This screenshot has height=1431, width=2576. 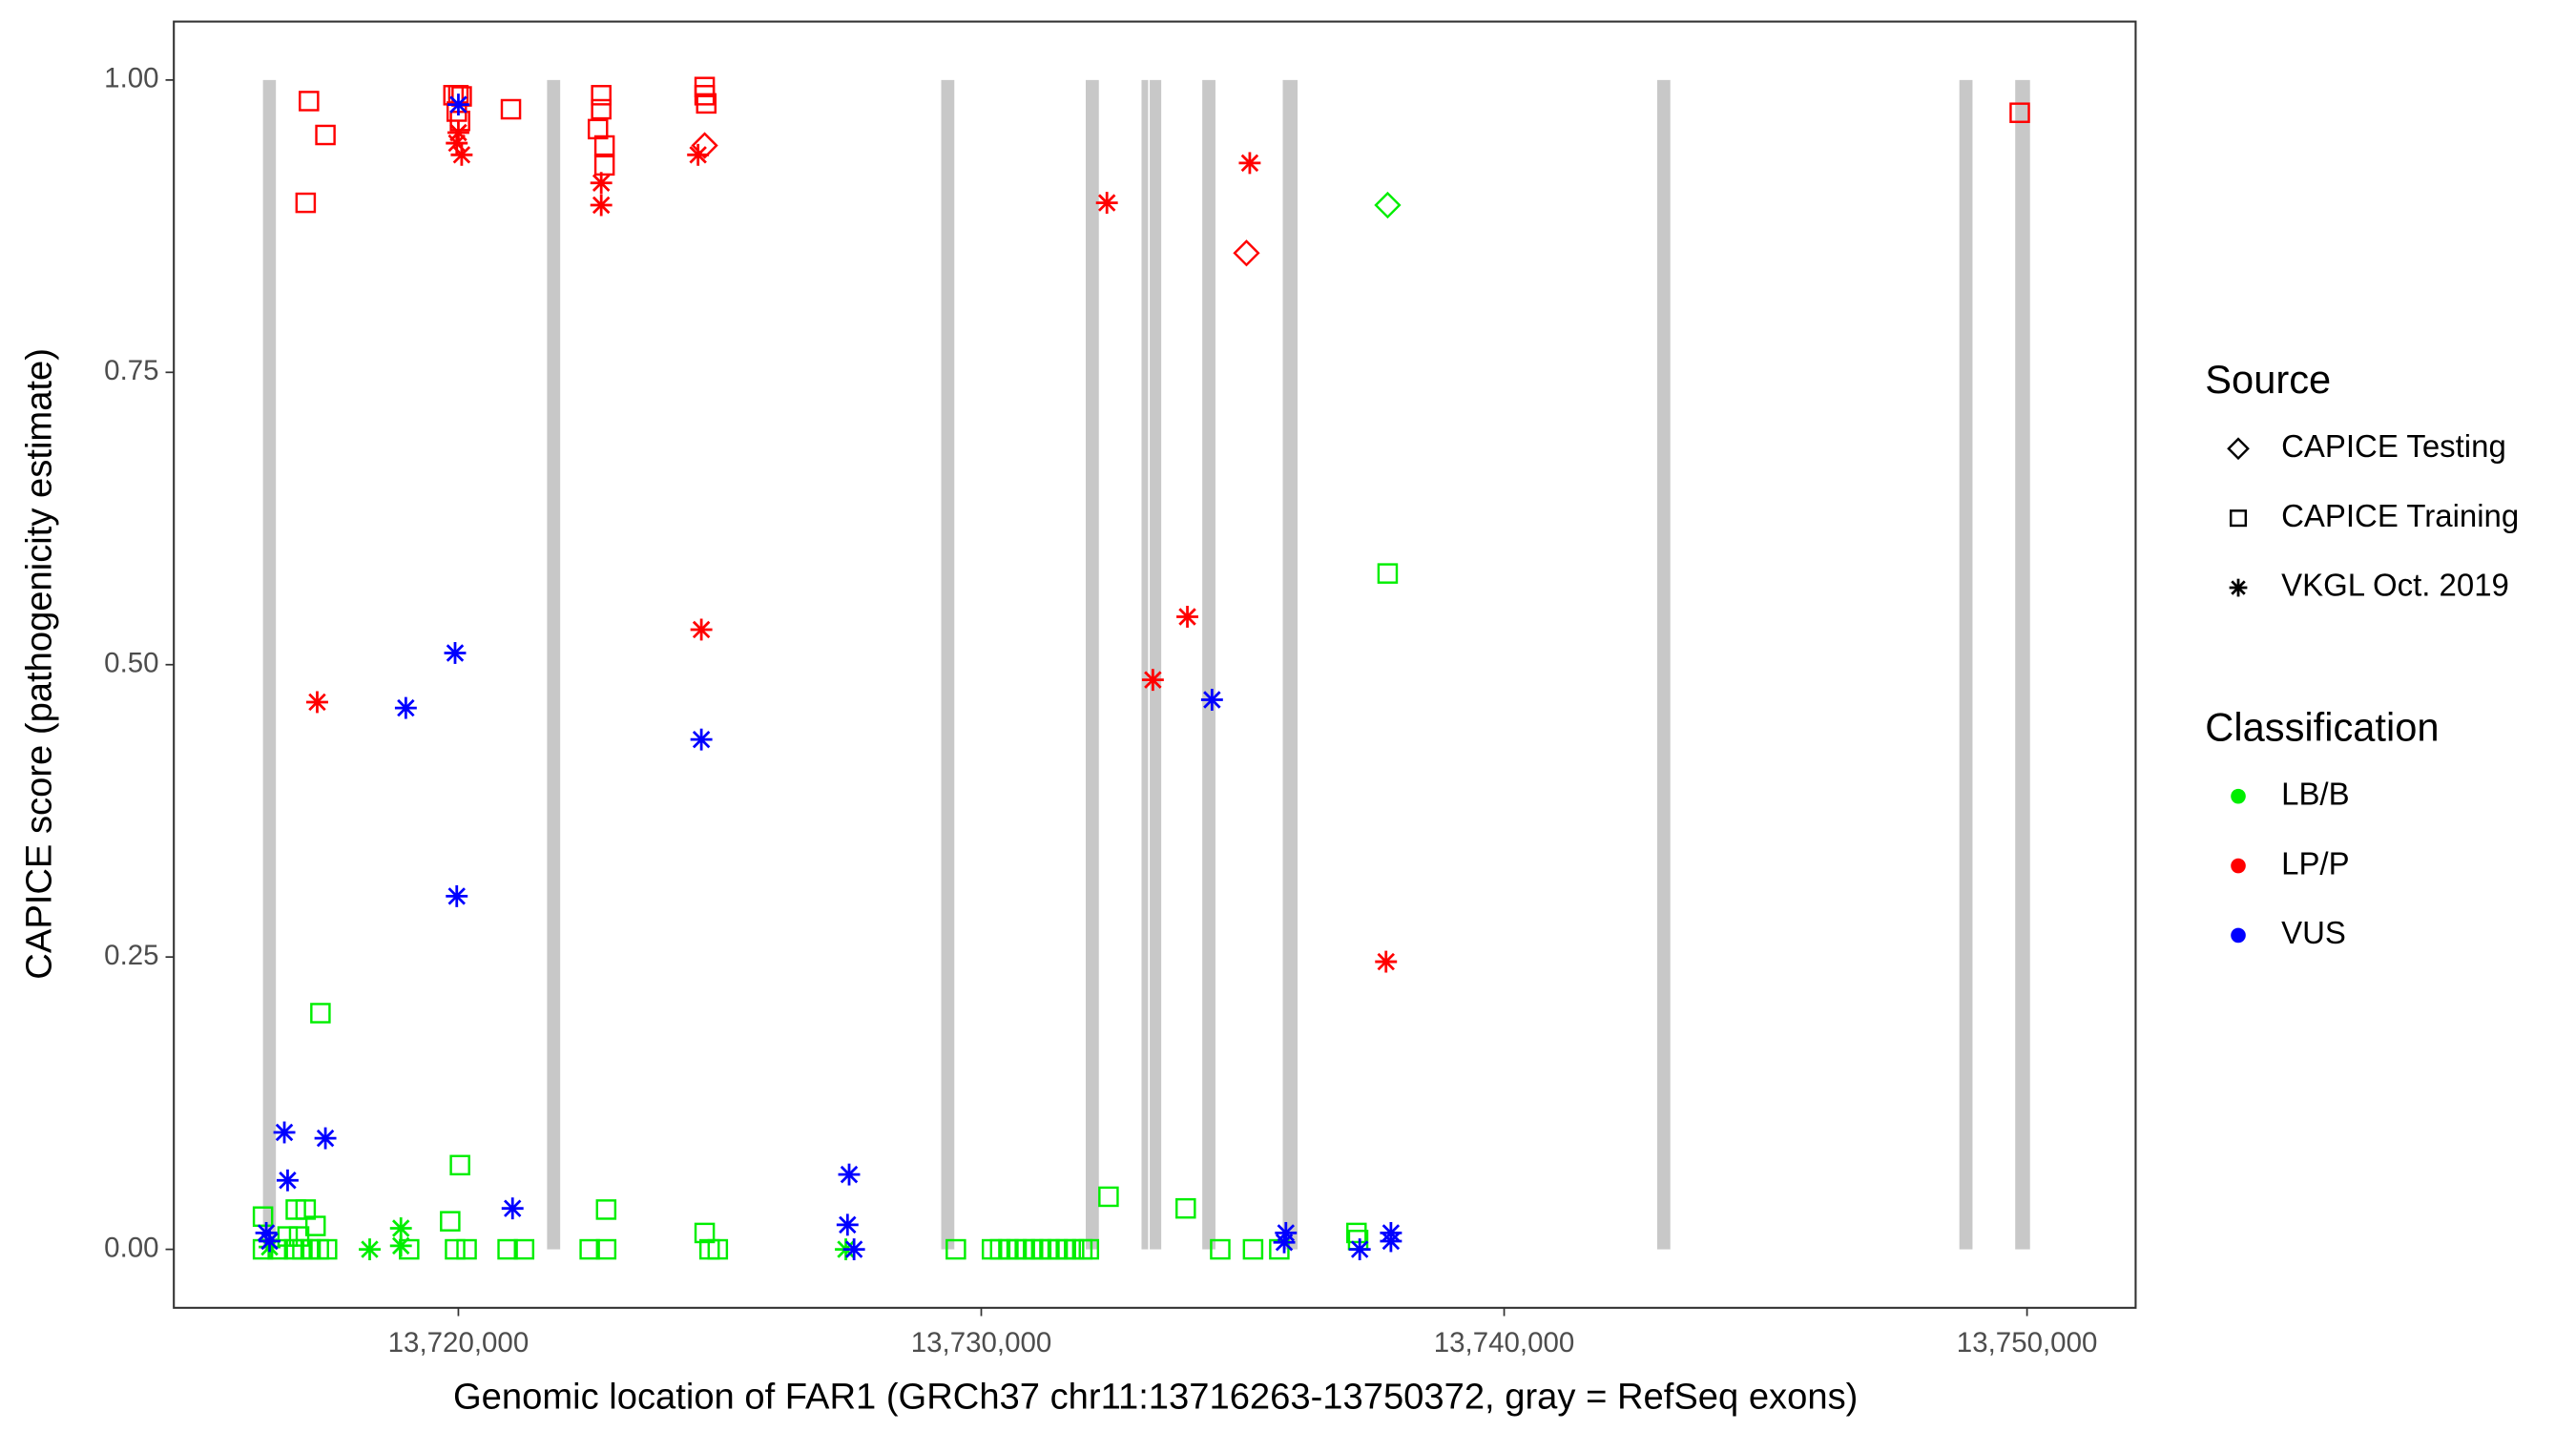 What do you see at coordinates (2393, 446) in the screenshot?
I see `legend-label: CAPICE Testing` at bounding box center [2393, 446].